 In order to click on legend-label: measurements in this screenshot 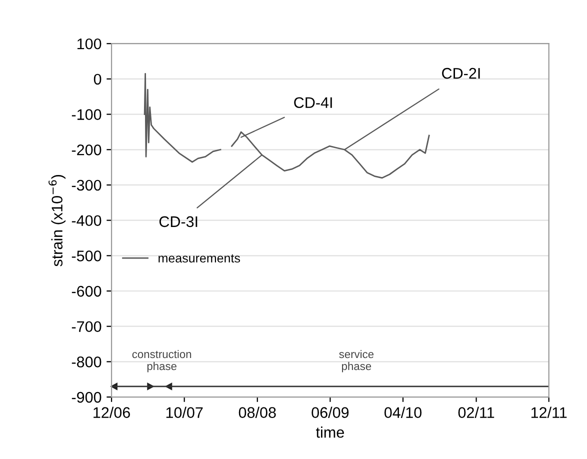, I will do `click(199, 258)`.